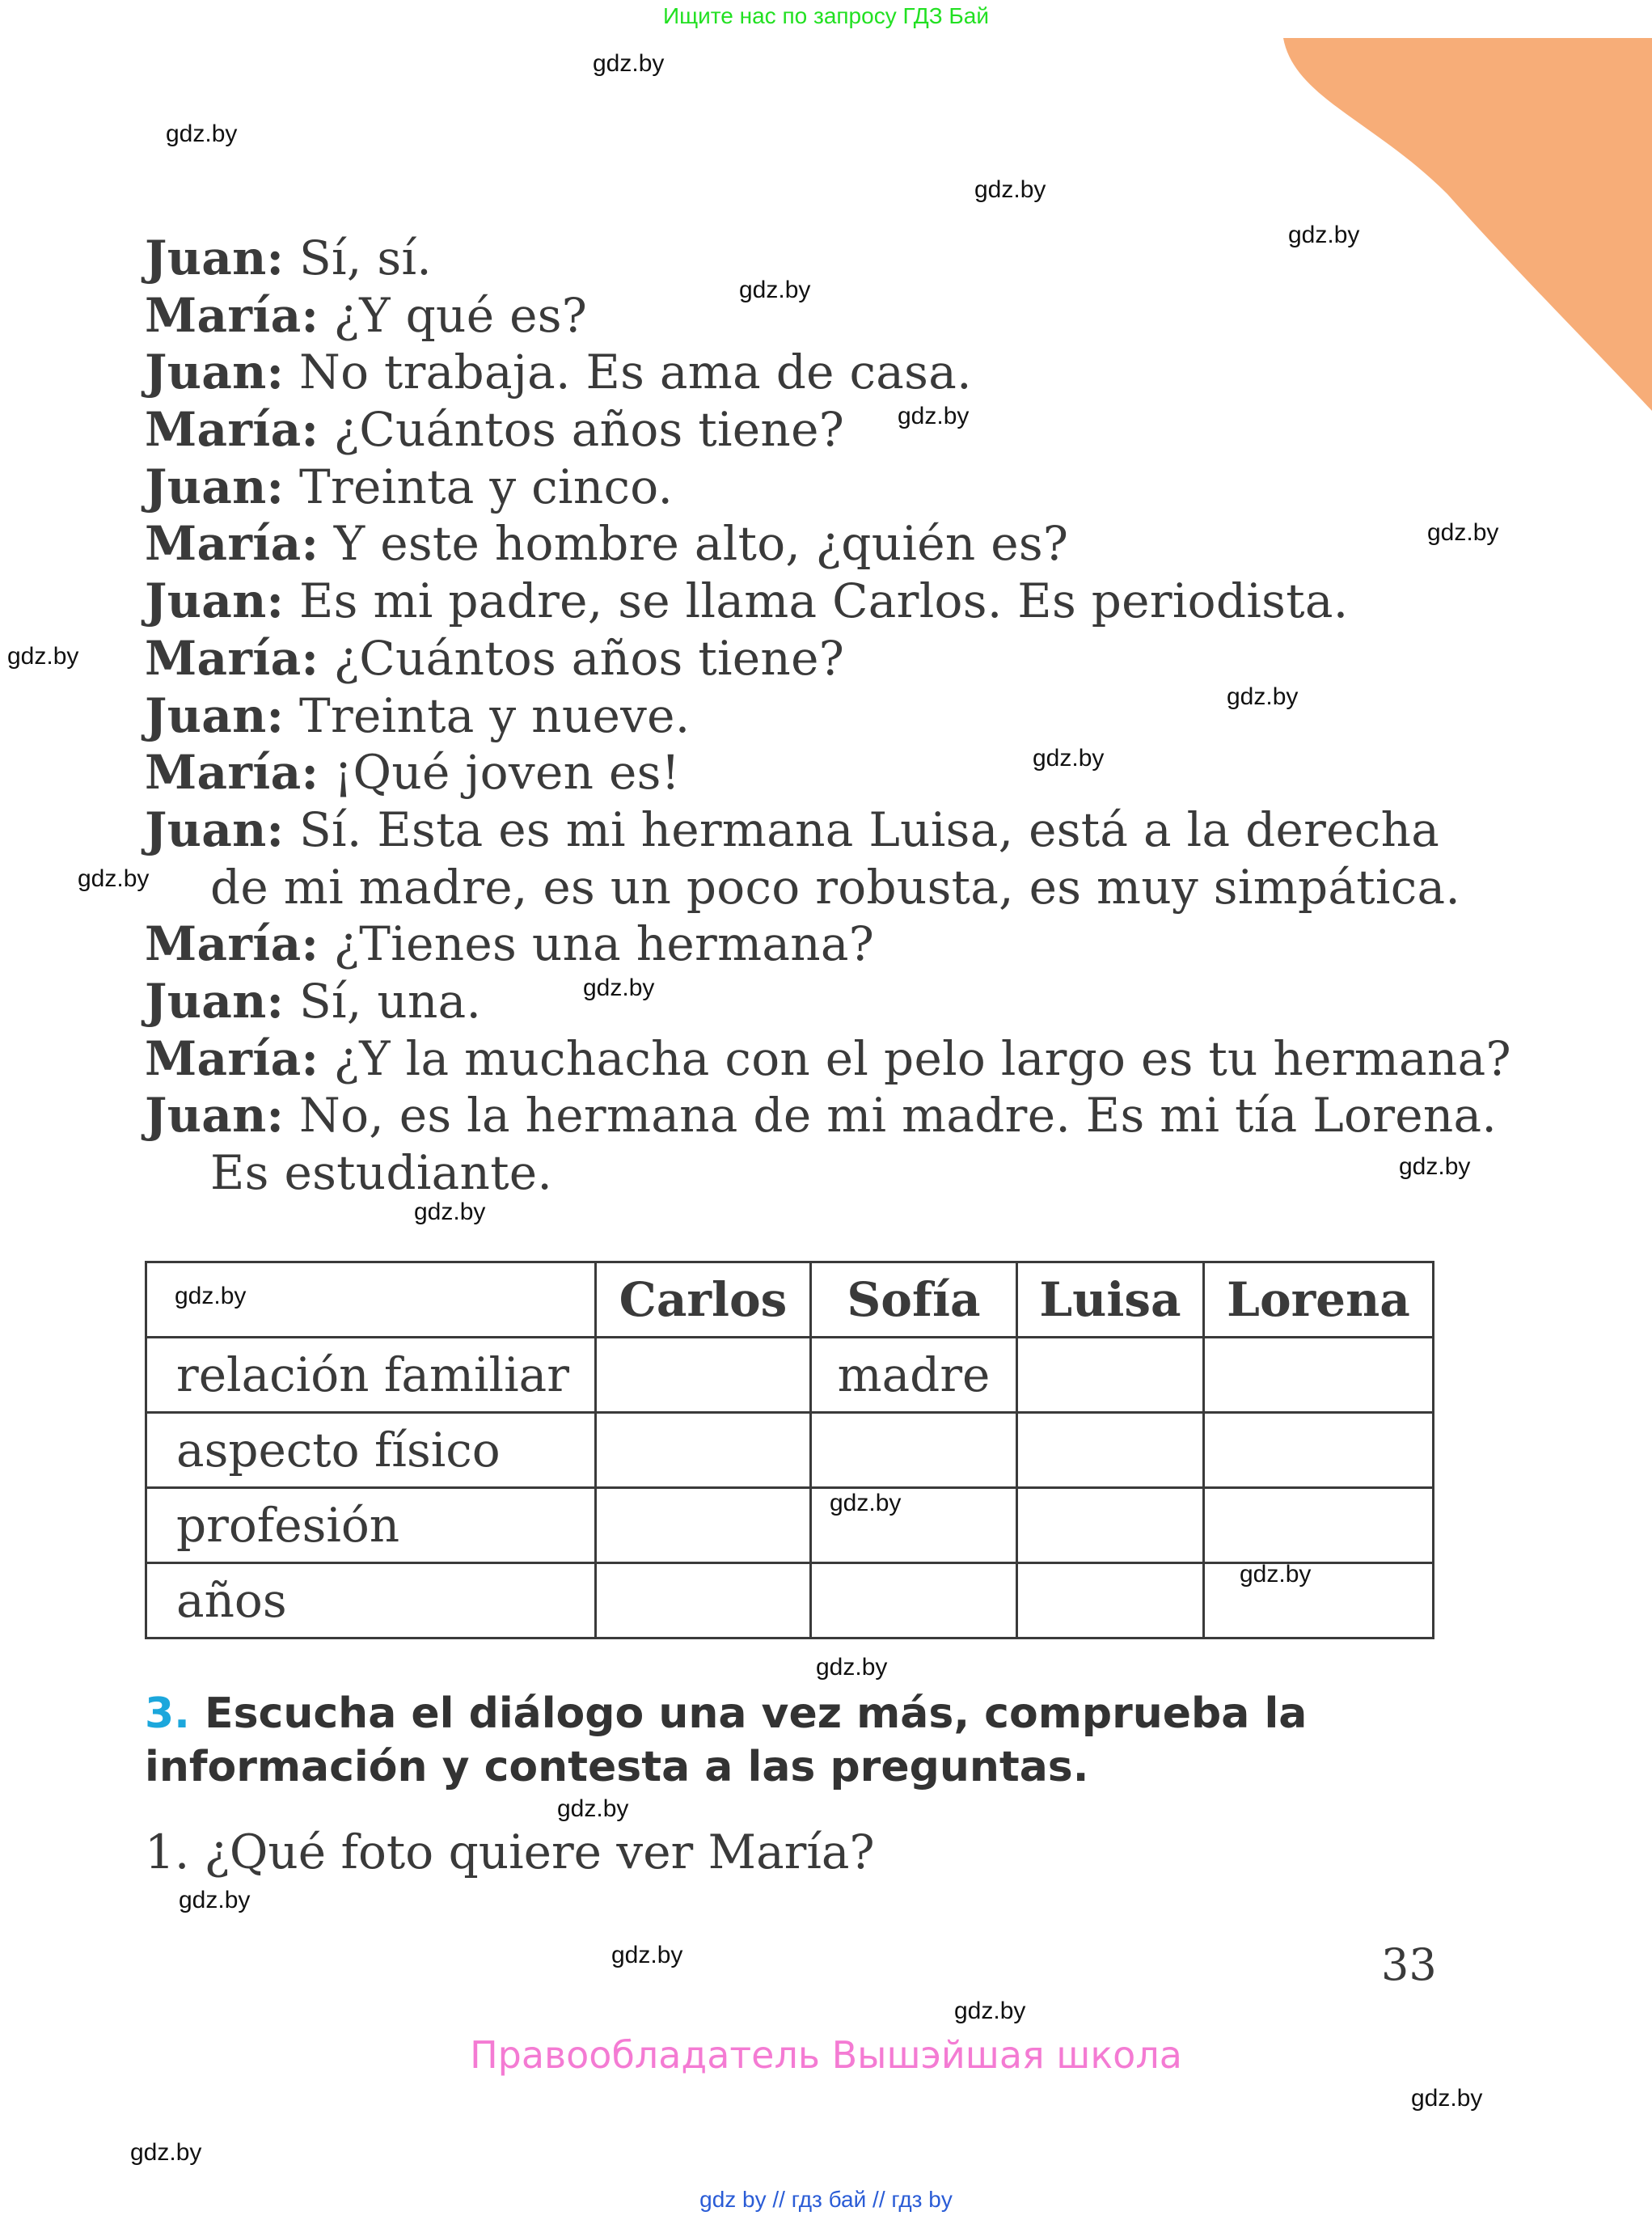 The width and height of the screenshot is (1652, 2224). What do you see at coordinates (479, 486) in the screenshot?
I see `dialog-utterance: Treinta y cinco.` at bounding box center [479, 486].